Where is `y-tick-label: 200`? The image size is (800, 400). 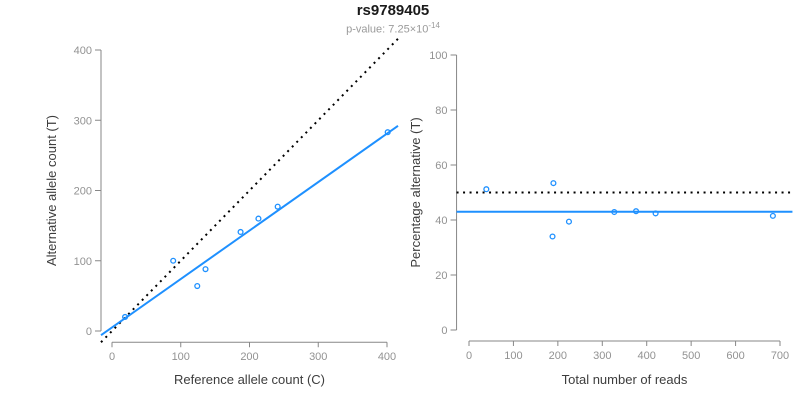 y-tick-label: 200 is located at coordinates (83, 192).